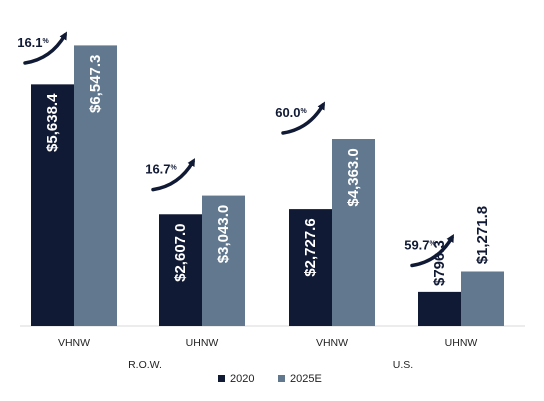 Image resolution: width=544 pixels, height=401 pixels. Describe the element at coordinates (433, 243) in the screenshot. I see `growth-unit-3: %` at that location.